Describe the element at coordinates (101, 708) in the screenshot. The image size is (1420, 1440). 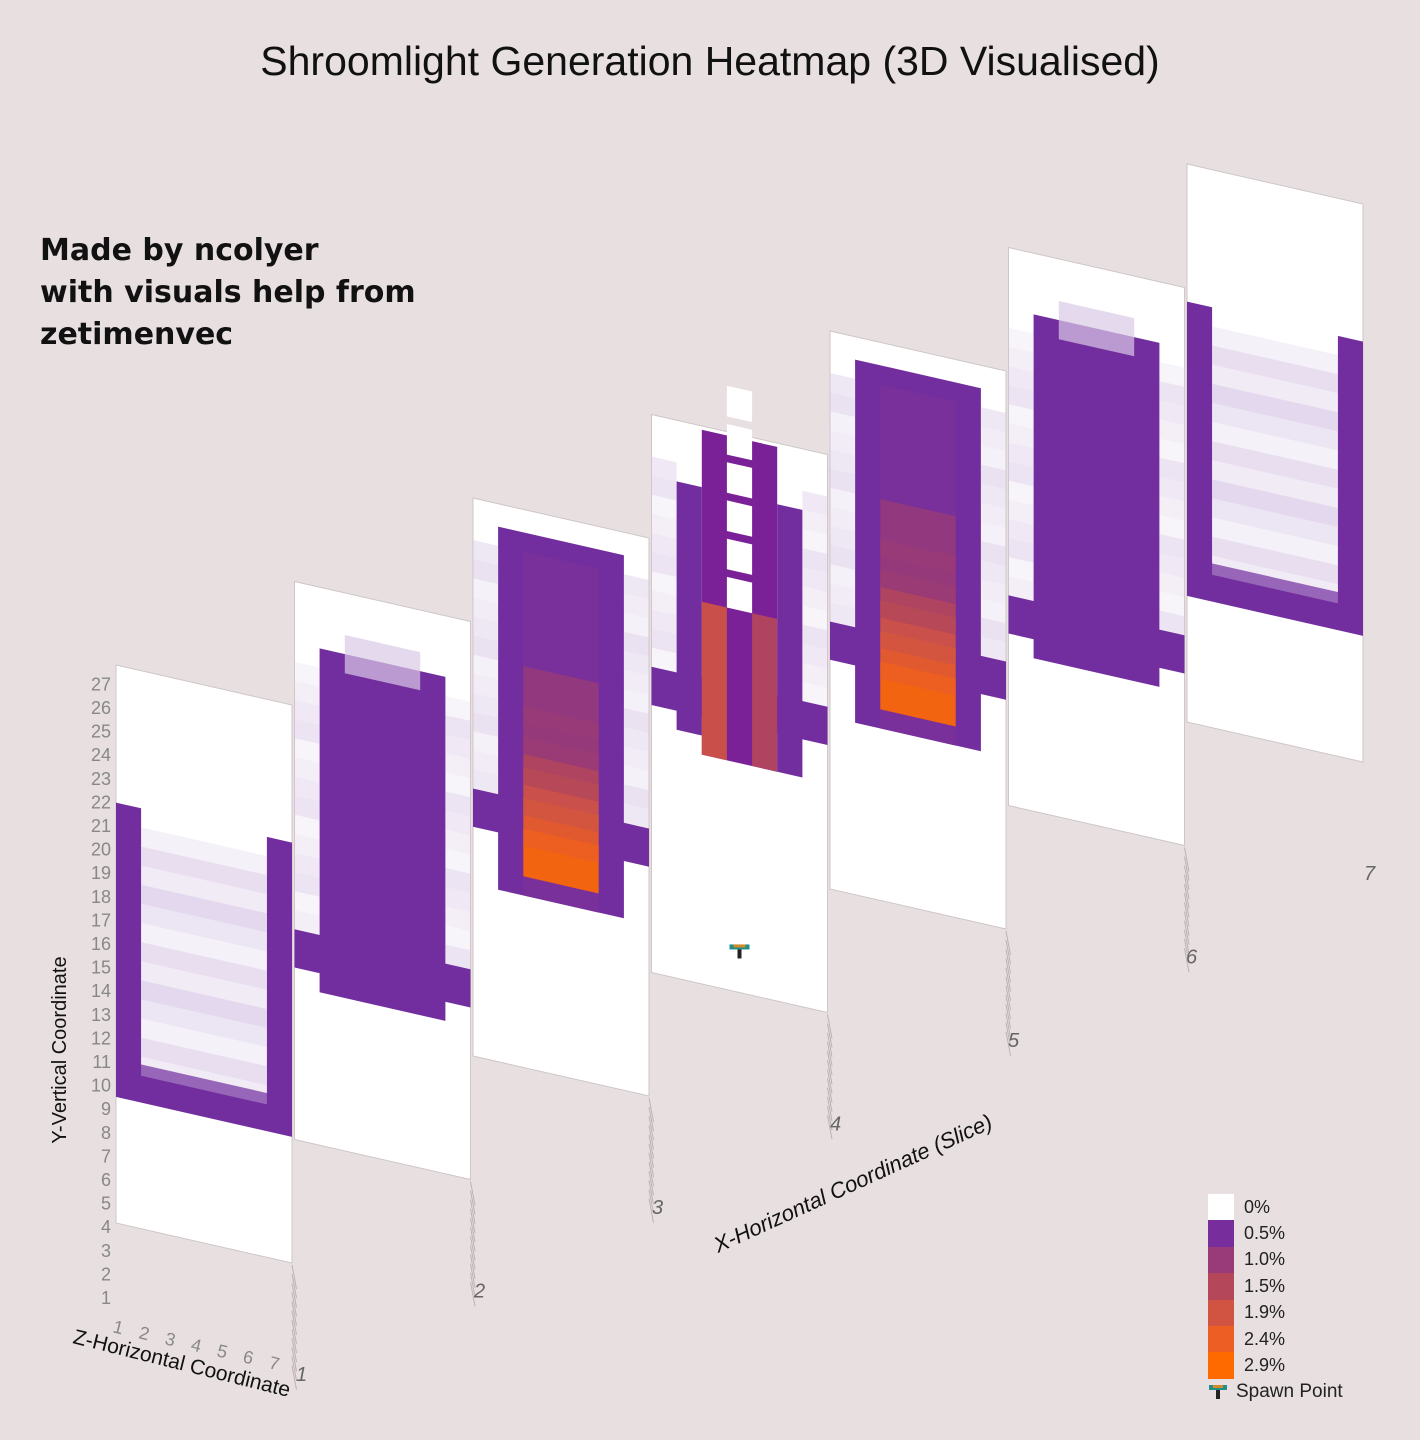
I see `y-tick-label: 26` at that location.